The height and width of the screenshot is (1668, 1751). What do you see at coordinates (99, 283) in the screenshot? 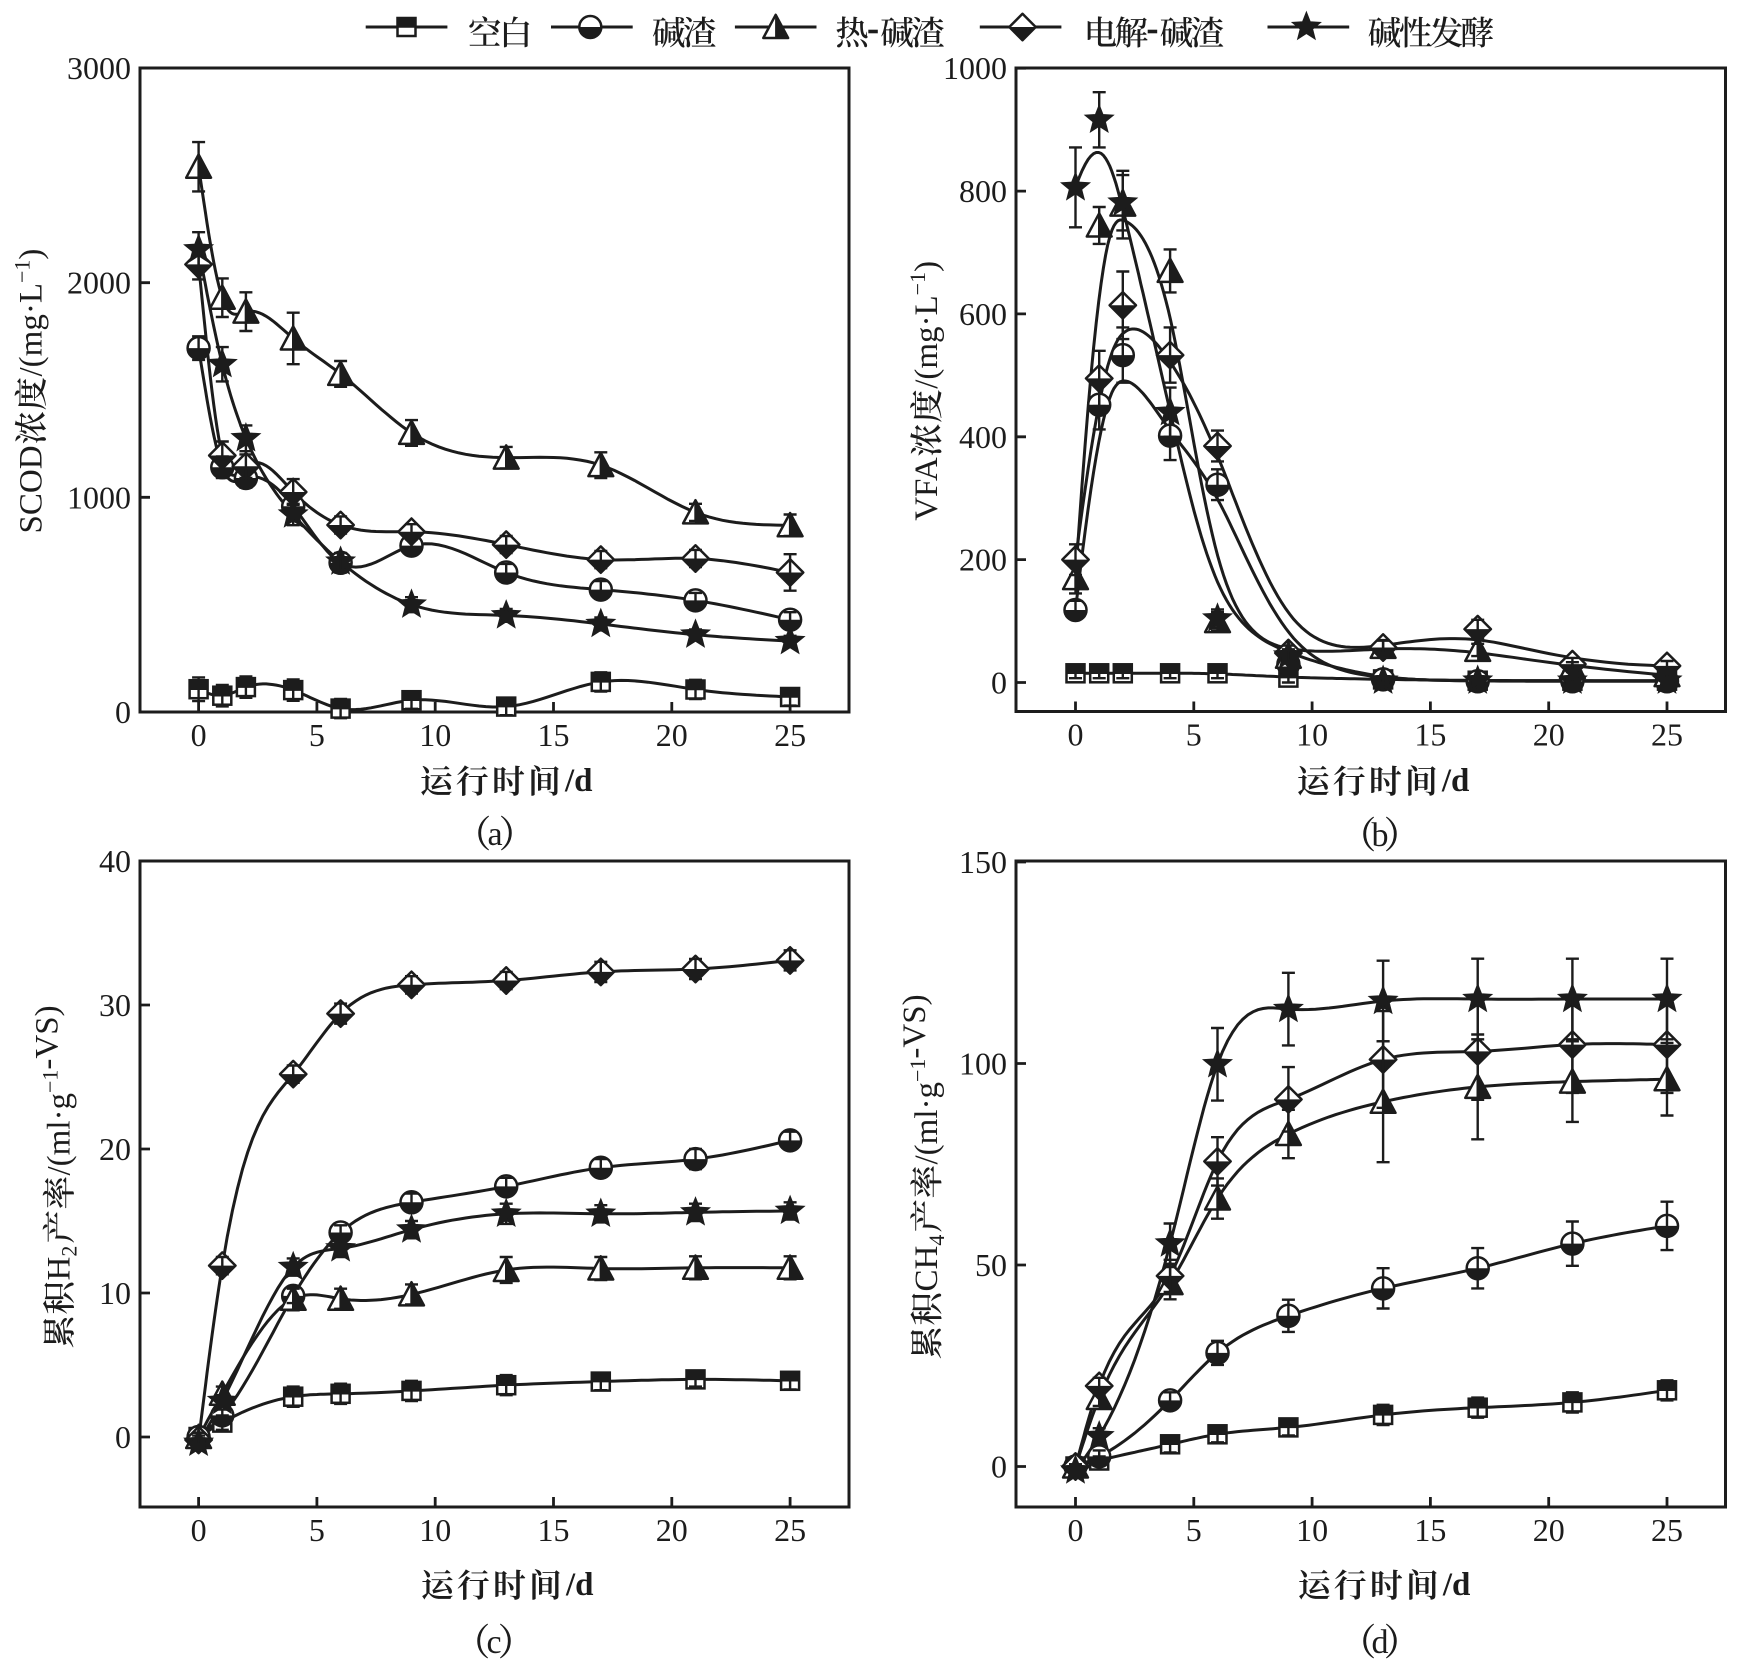
I see `svg-text: 2000` at bounding box center [99, 283].